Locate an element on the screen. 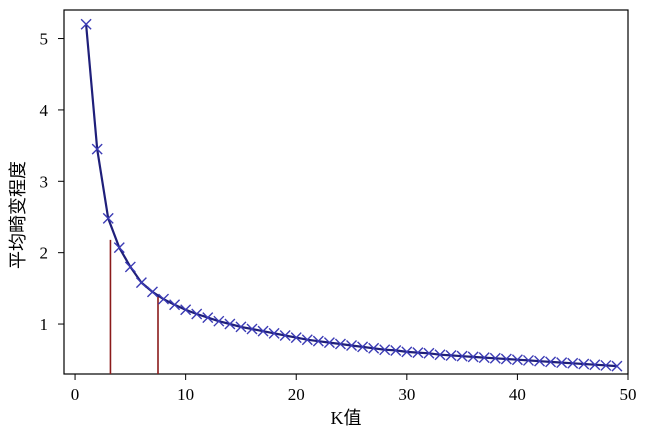  x-tick-label: 0 is located at coordinates (75, 394).